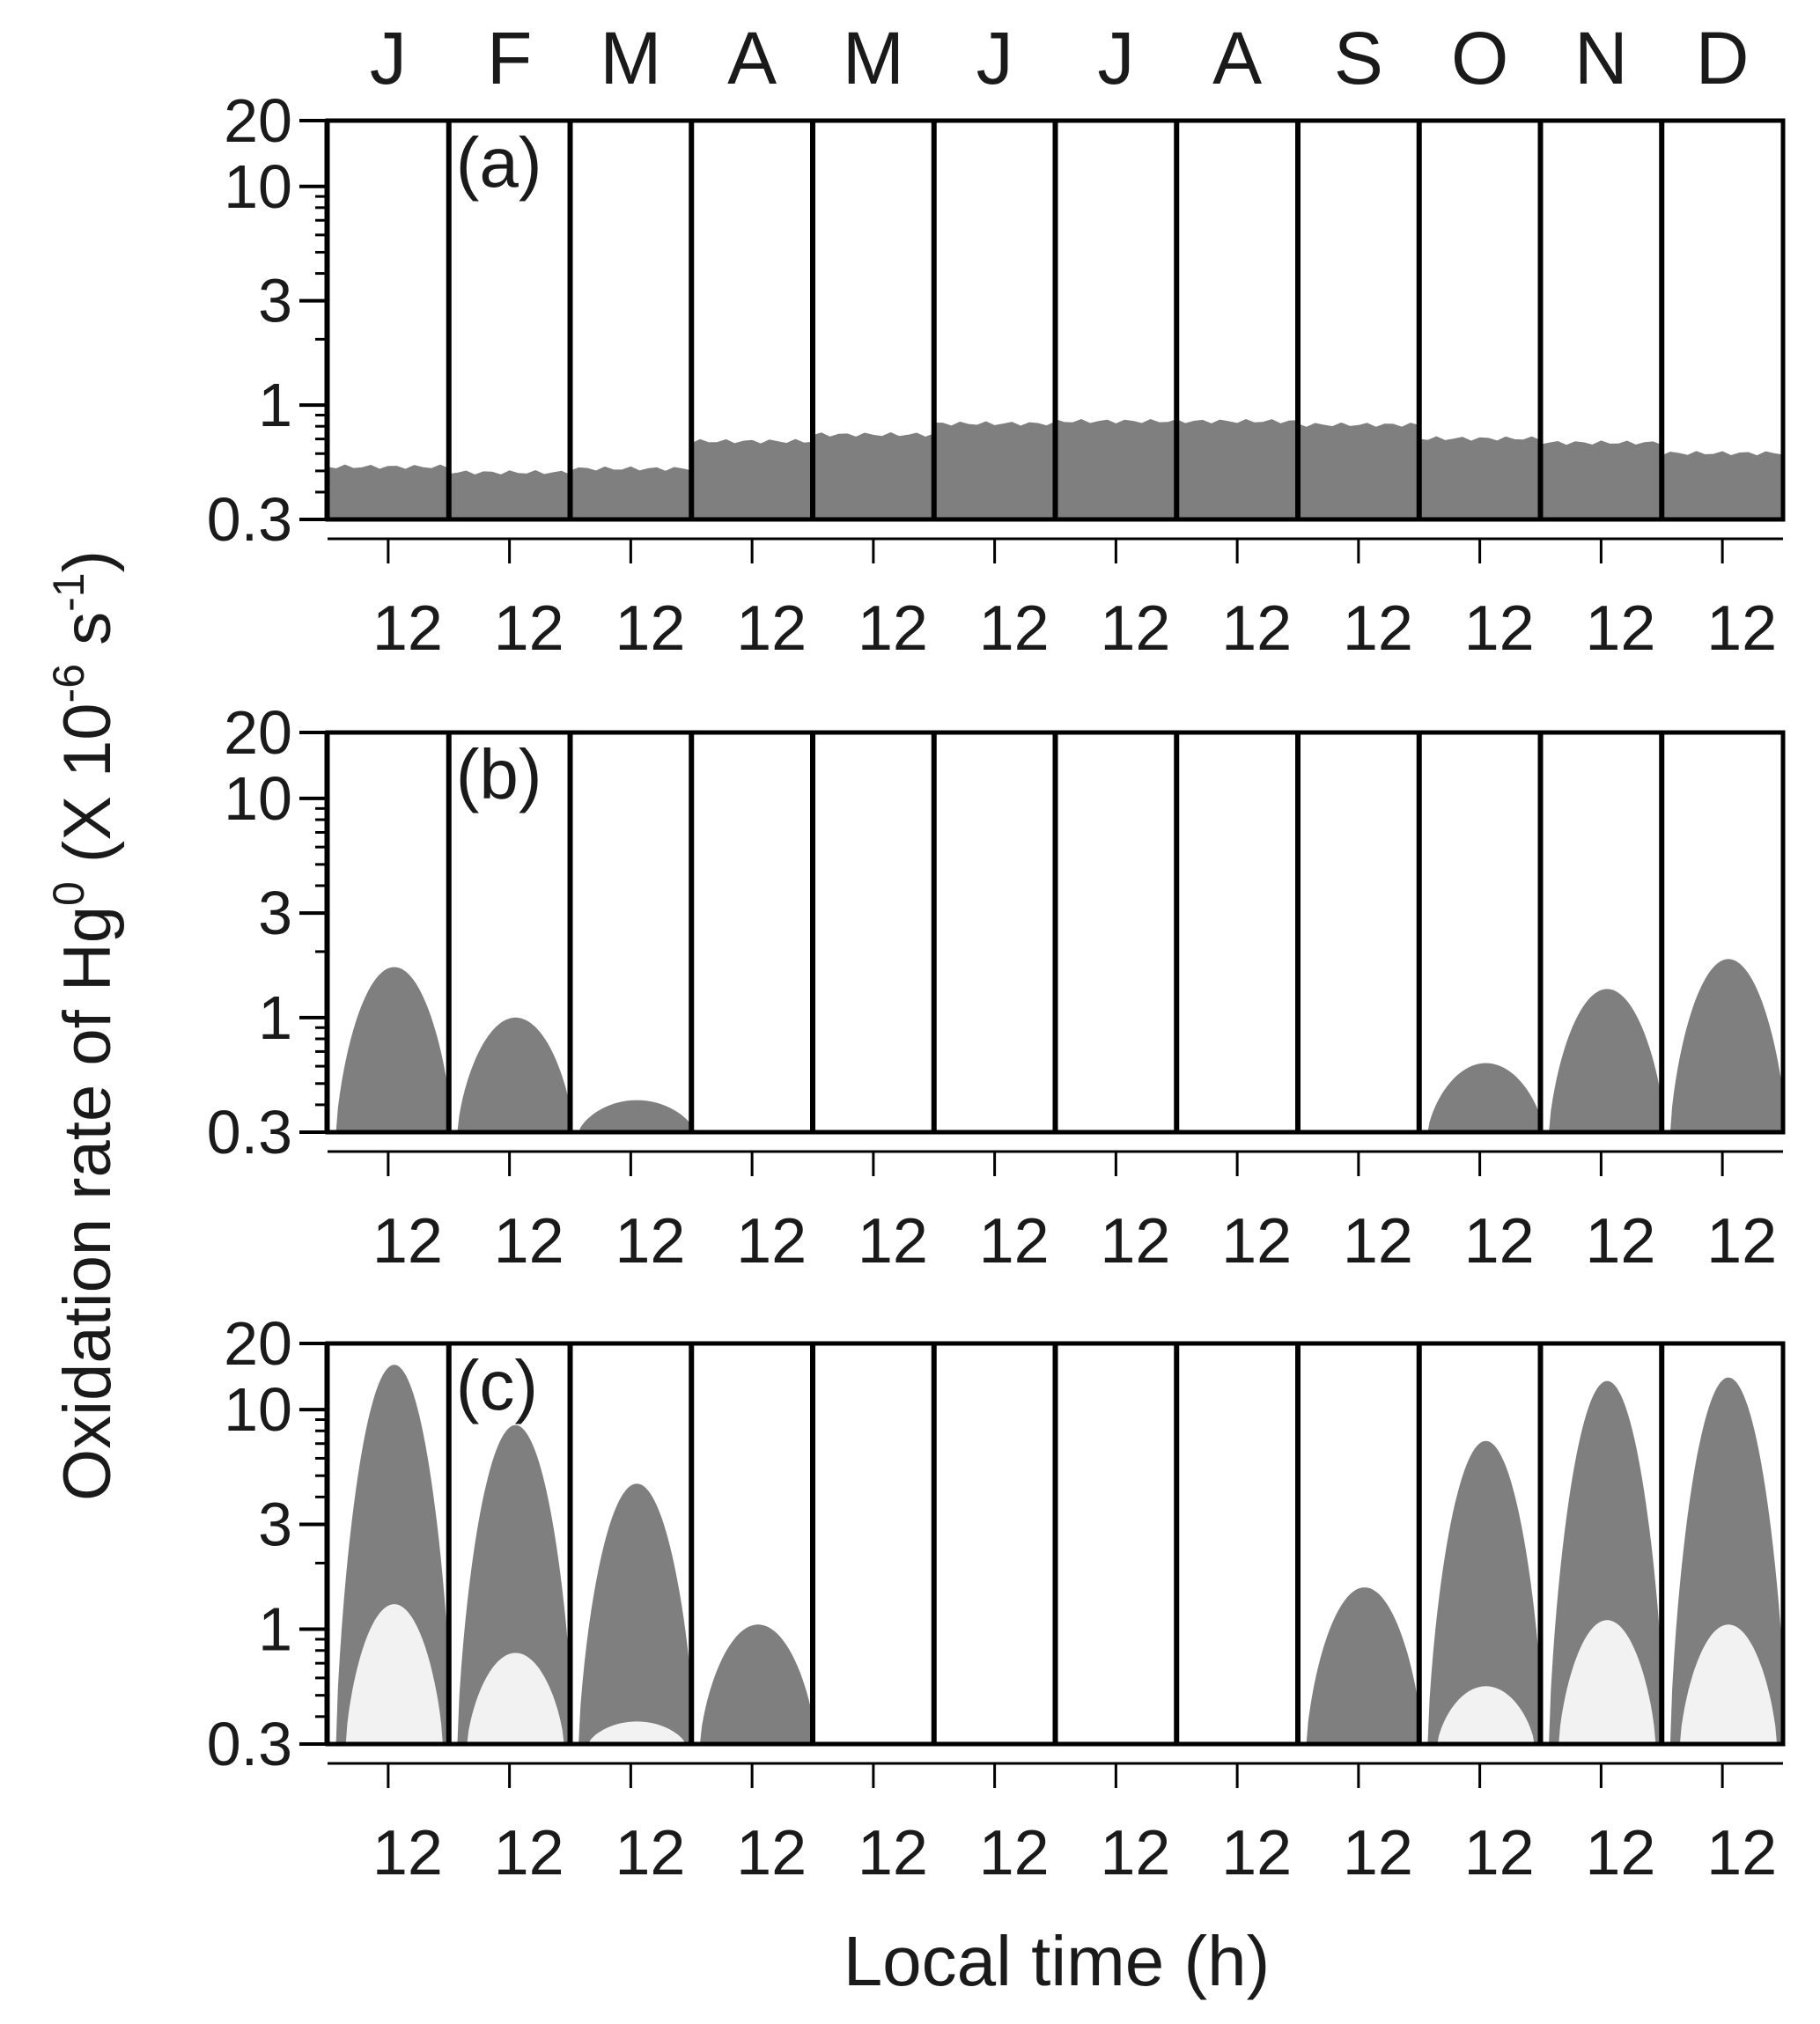  Describe the element at coordinates (873, 58) in the screenshot. I see `month-label-5: M` at that location.